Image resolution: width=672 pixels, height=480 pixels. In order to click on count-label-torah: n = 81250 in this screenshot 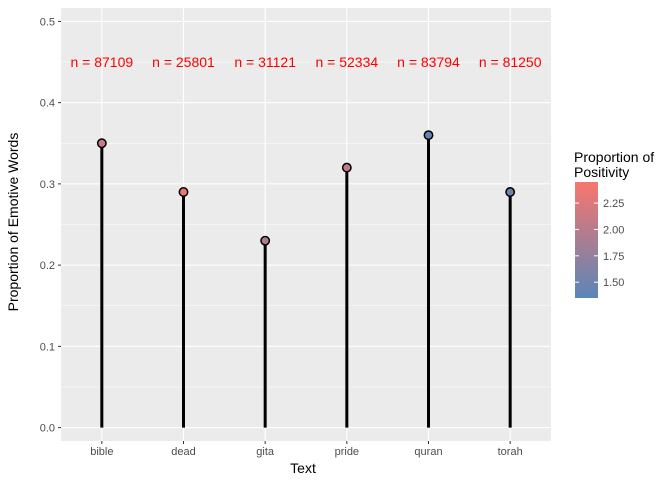, I will do `click(510, 62)`.